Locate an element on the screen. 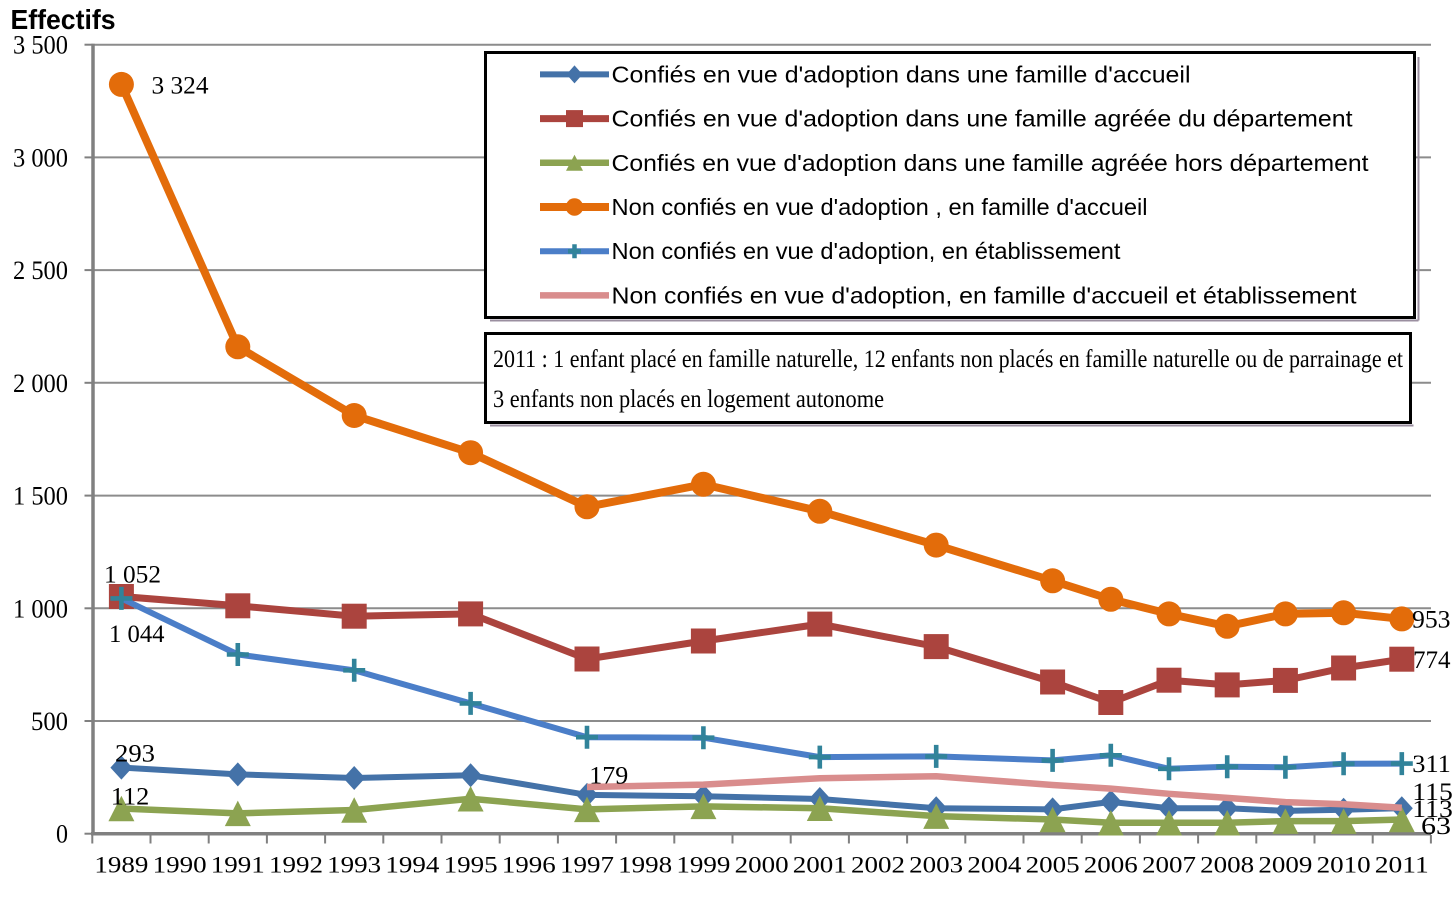 Image resolution: width=1455 pixels, height=901 pixels. svg-text: 1 044 is located at coordinates (137, 634).